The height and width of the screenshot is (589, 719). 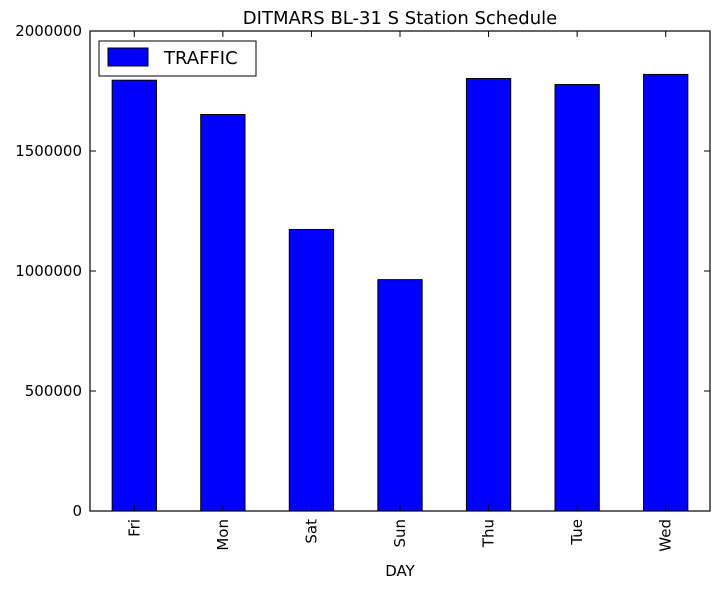 What do you see at coordinates (223, 313) in the screenshot?
I see `bar-mon` at bounding box center [223, 313].